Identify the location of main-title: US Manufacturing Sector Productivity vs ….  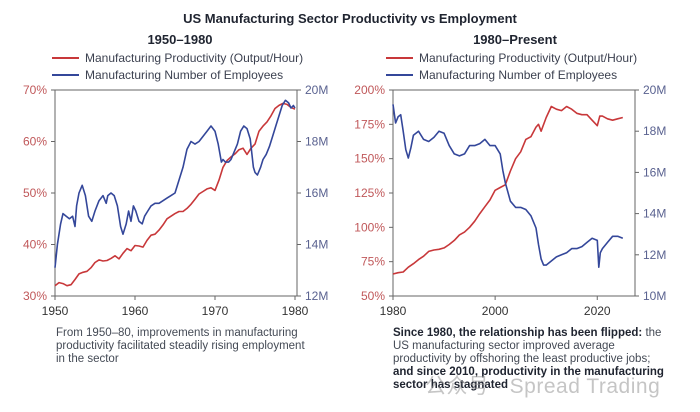
(350, 18).